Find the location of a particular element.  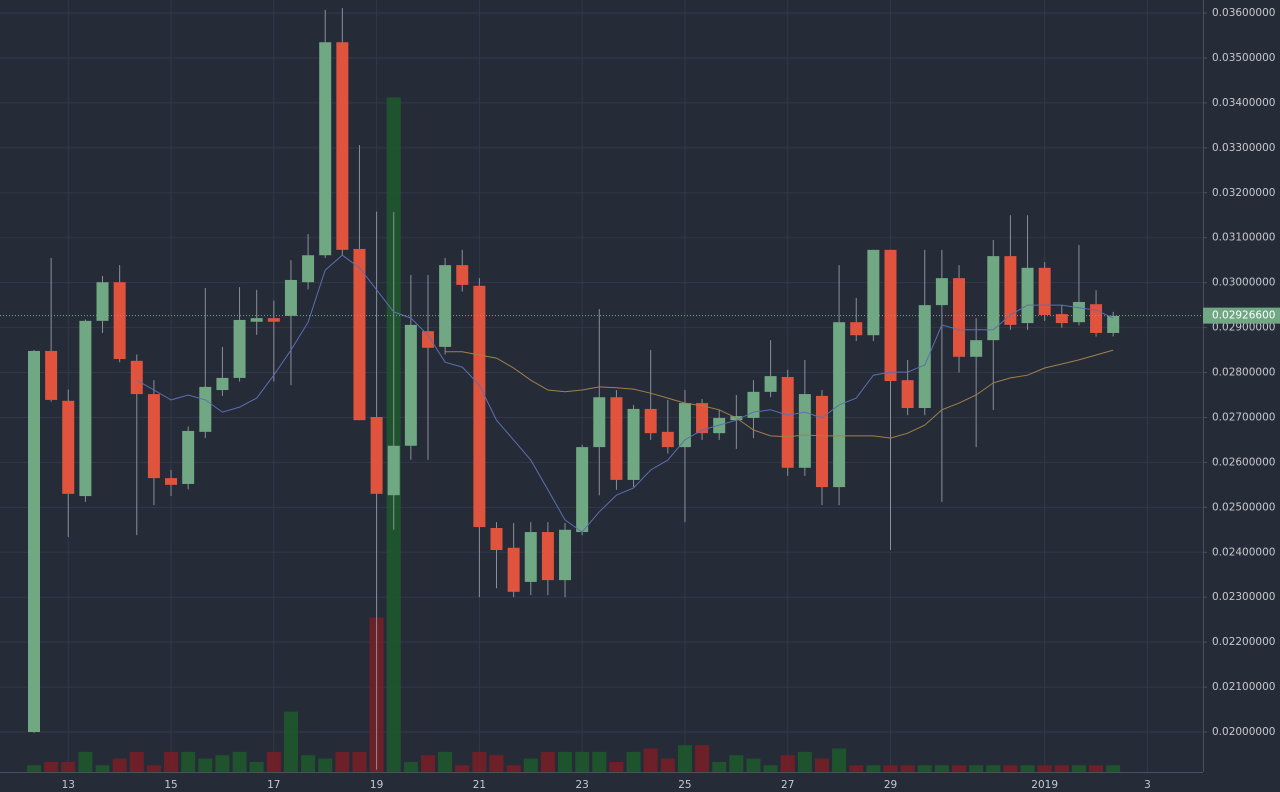

x-tick-label: 15 is located at coordinates (170, 785).